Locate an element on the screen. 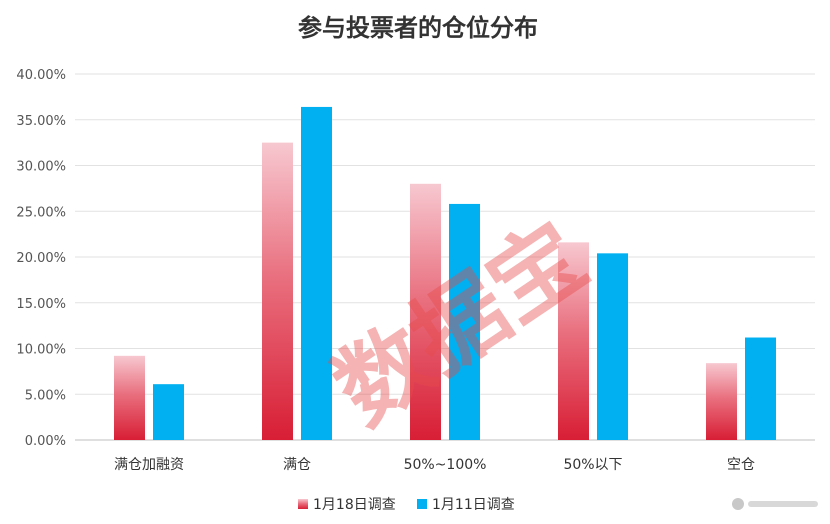  y-tick-label: 20.00% is located at coordinates (41, 258).